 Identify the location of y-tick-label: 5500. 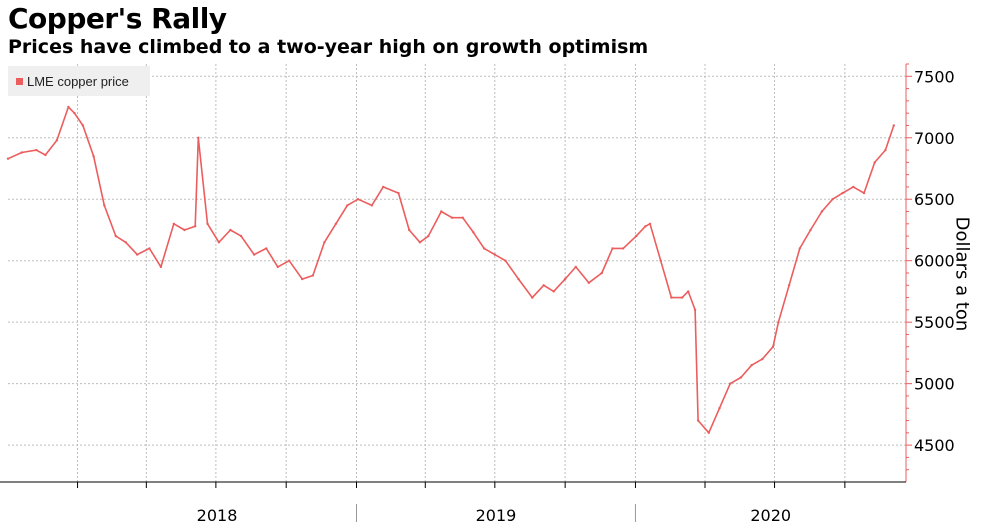
(934, 322).